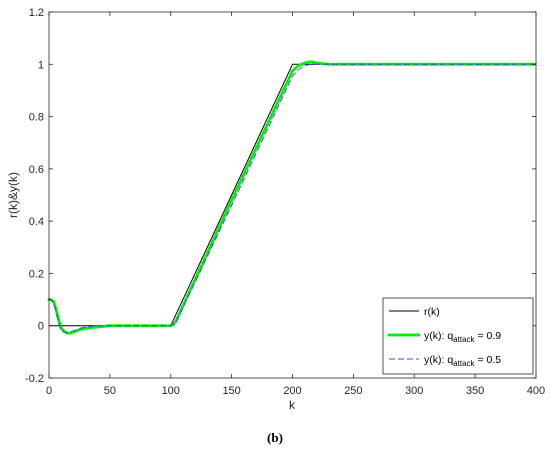 Image resolution: width=550 pixels, height=453 pixels. I want to click on panel-label: (b), so click(275, 437).